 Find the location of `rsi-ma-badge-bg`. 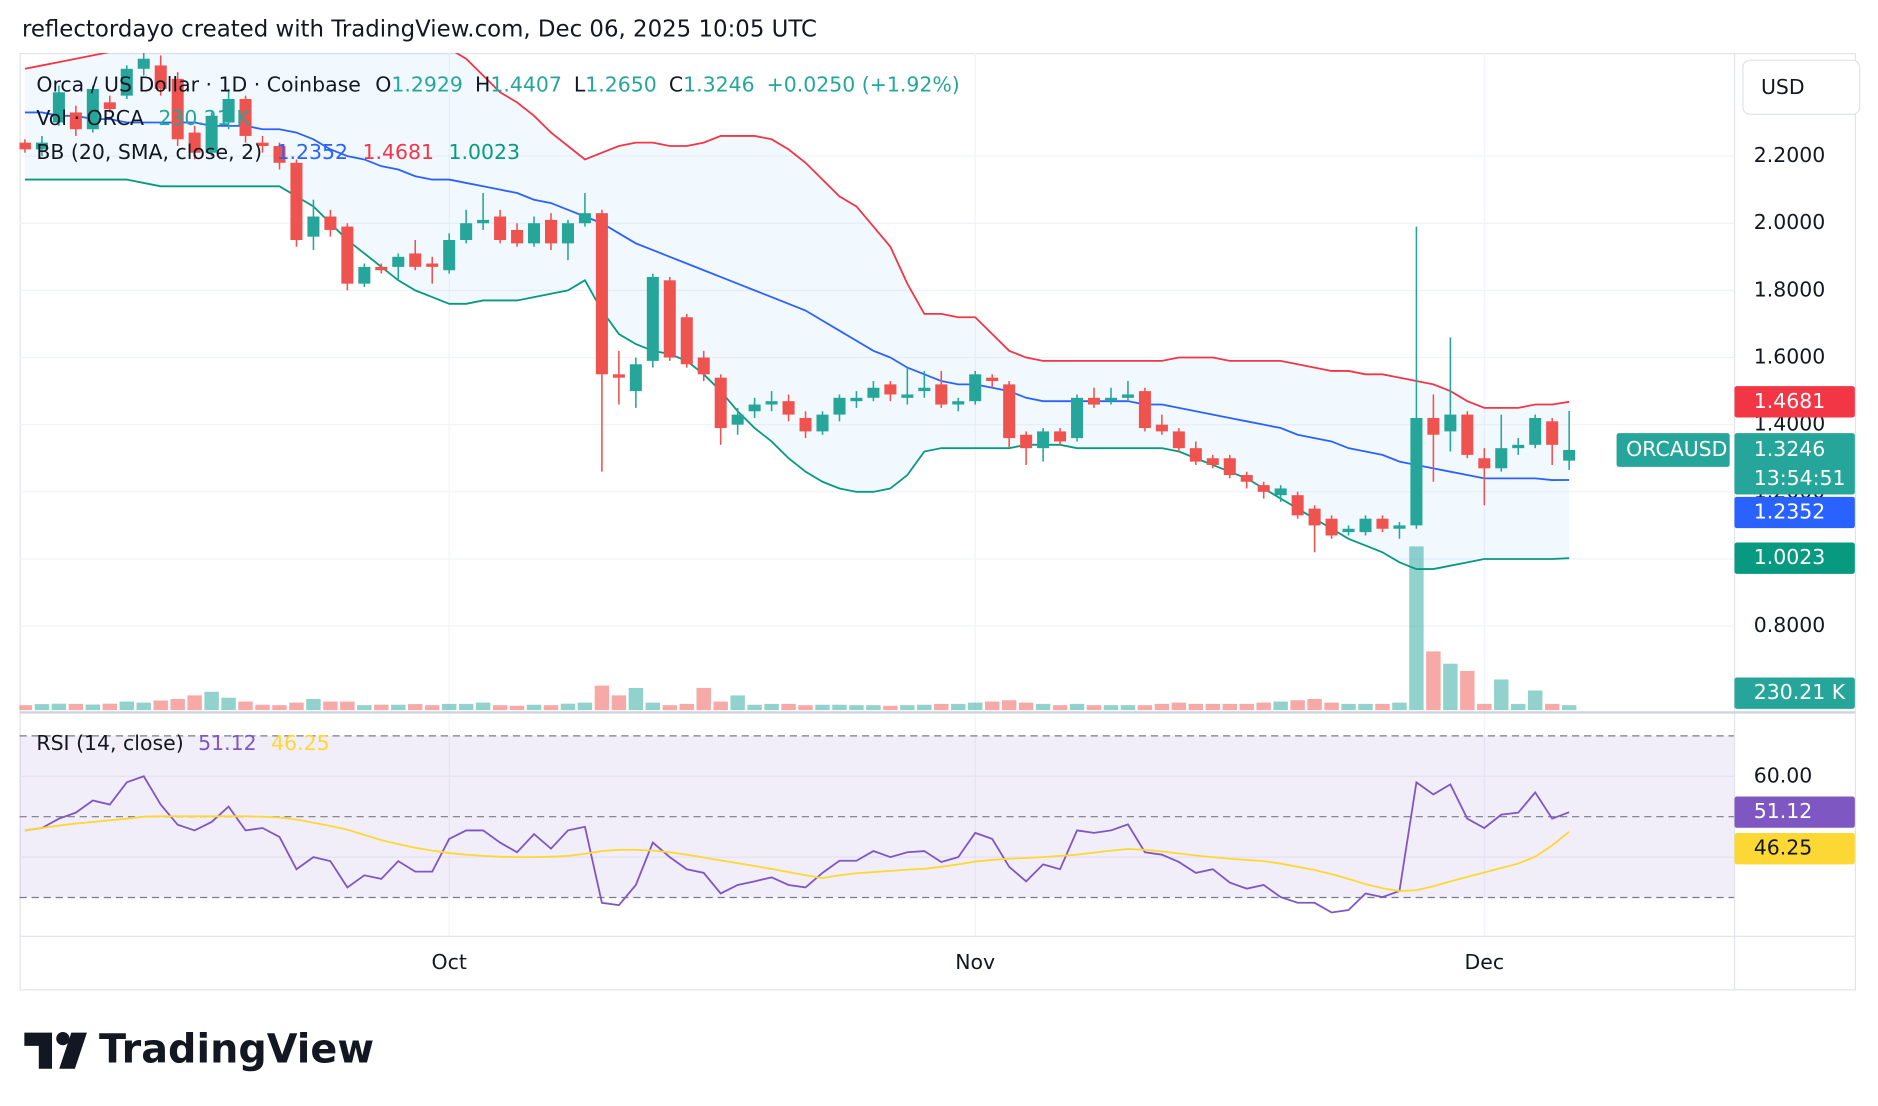

rsi-ma-badge-bg is located at coordinates (1794, 849).